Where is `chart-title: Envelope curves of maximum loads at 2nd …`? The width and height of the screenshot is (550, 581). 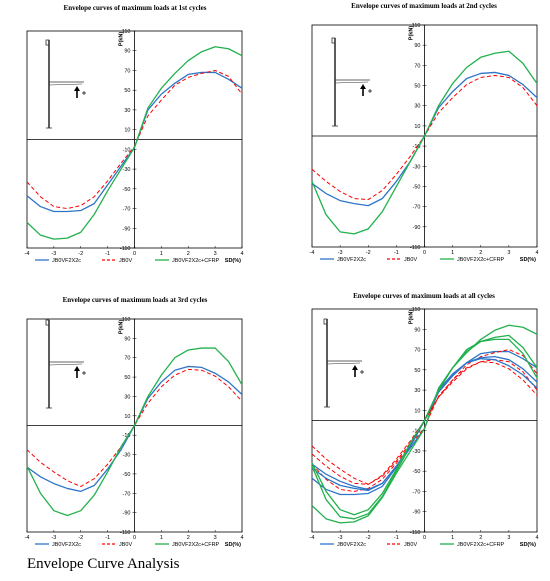
chart-title: Envelope curves of maximum loads at 2nd … is located at coordinates (424, 6).